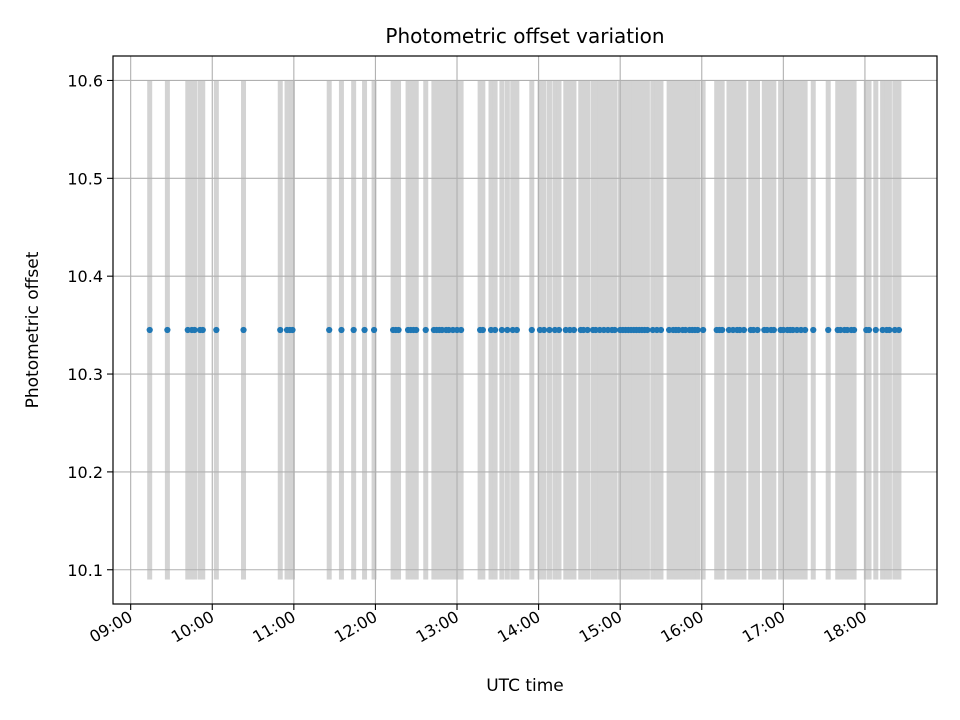 Image resolution: width=960 pixels, height=720 pixels. What do you see at coordinates (681, 627) in the screenshot?
I see `x-tick-label: 16:00` at bounding box center [681, 627].